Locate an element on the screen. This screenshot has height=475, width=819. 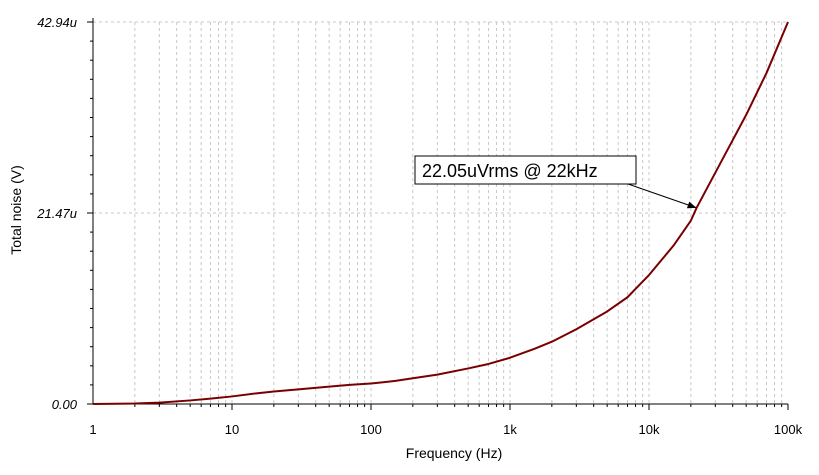
annotation-box is located at coordinates (525, 170).